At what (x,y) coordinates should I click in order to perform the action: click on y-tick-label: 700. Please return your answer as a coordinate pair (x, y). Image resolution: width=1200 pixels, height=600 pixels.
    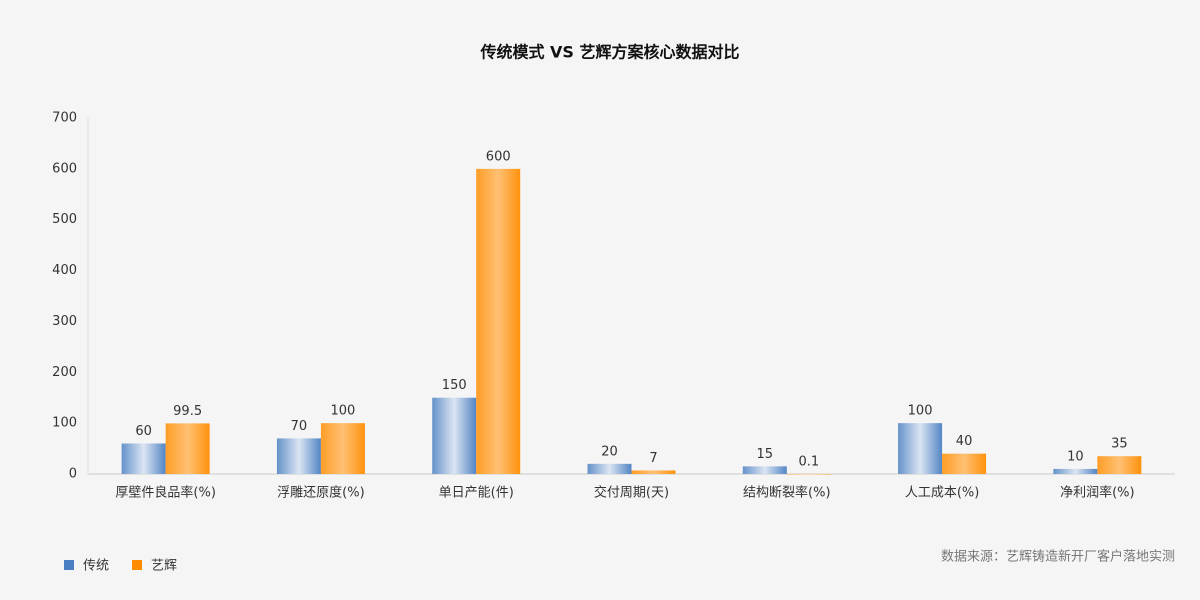
    Looking at the image, I should click on (64, 118).